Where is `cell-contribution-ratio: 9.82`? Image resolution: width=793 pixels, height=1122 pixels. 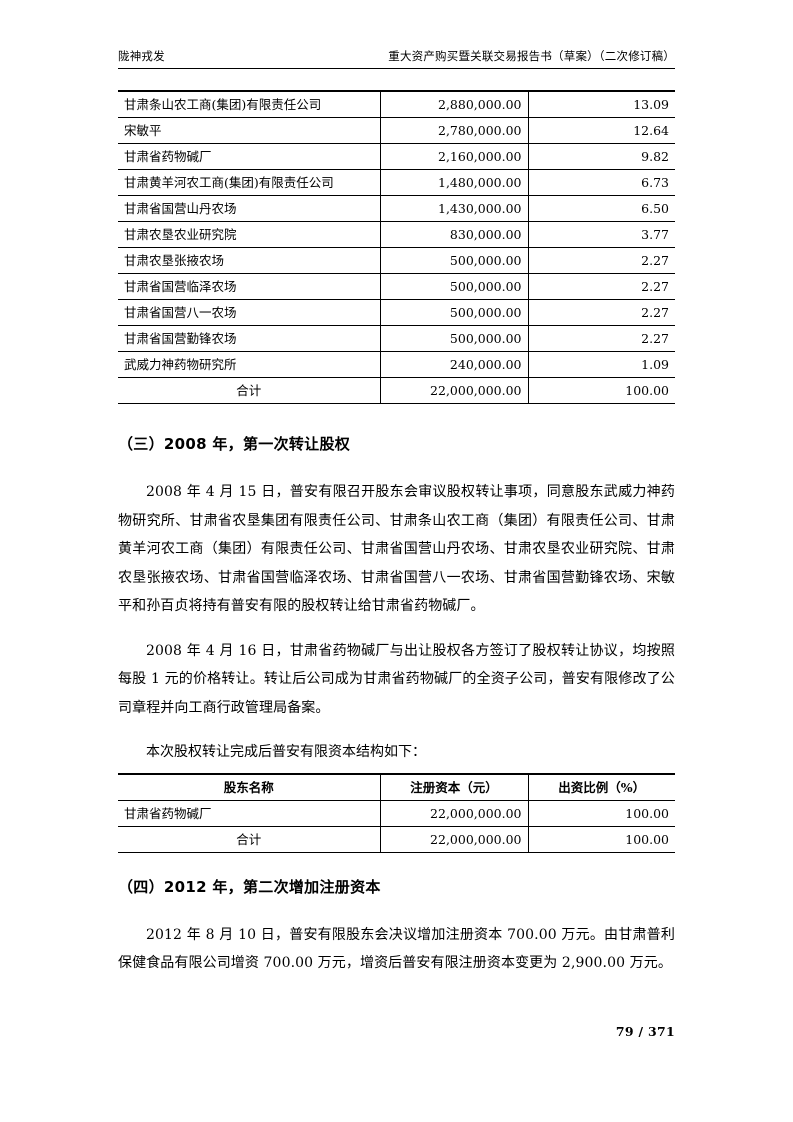 cell-contribution-ratio: 9.82 is located at coordinates (601, 156).